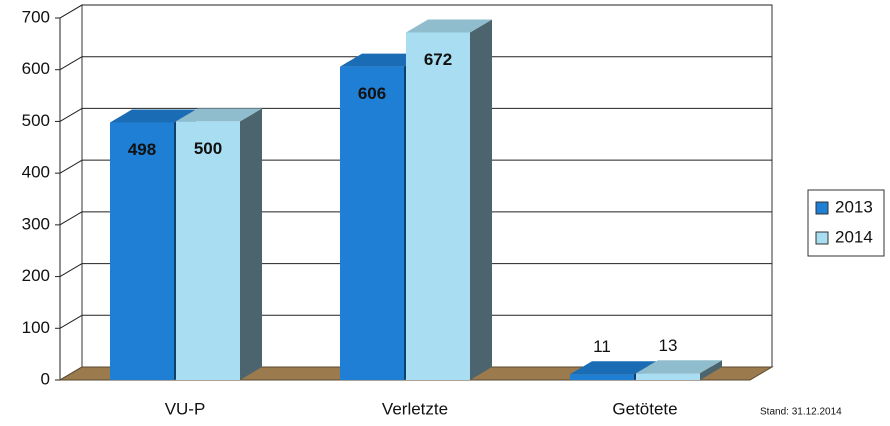 This screenshot has height=426, width=890. I want to click on data-label: 500, so click(208, 148).